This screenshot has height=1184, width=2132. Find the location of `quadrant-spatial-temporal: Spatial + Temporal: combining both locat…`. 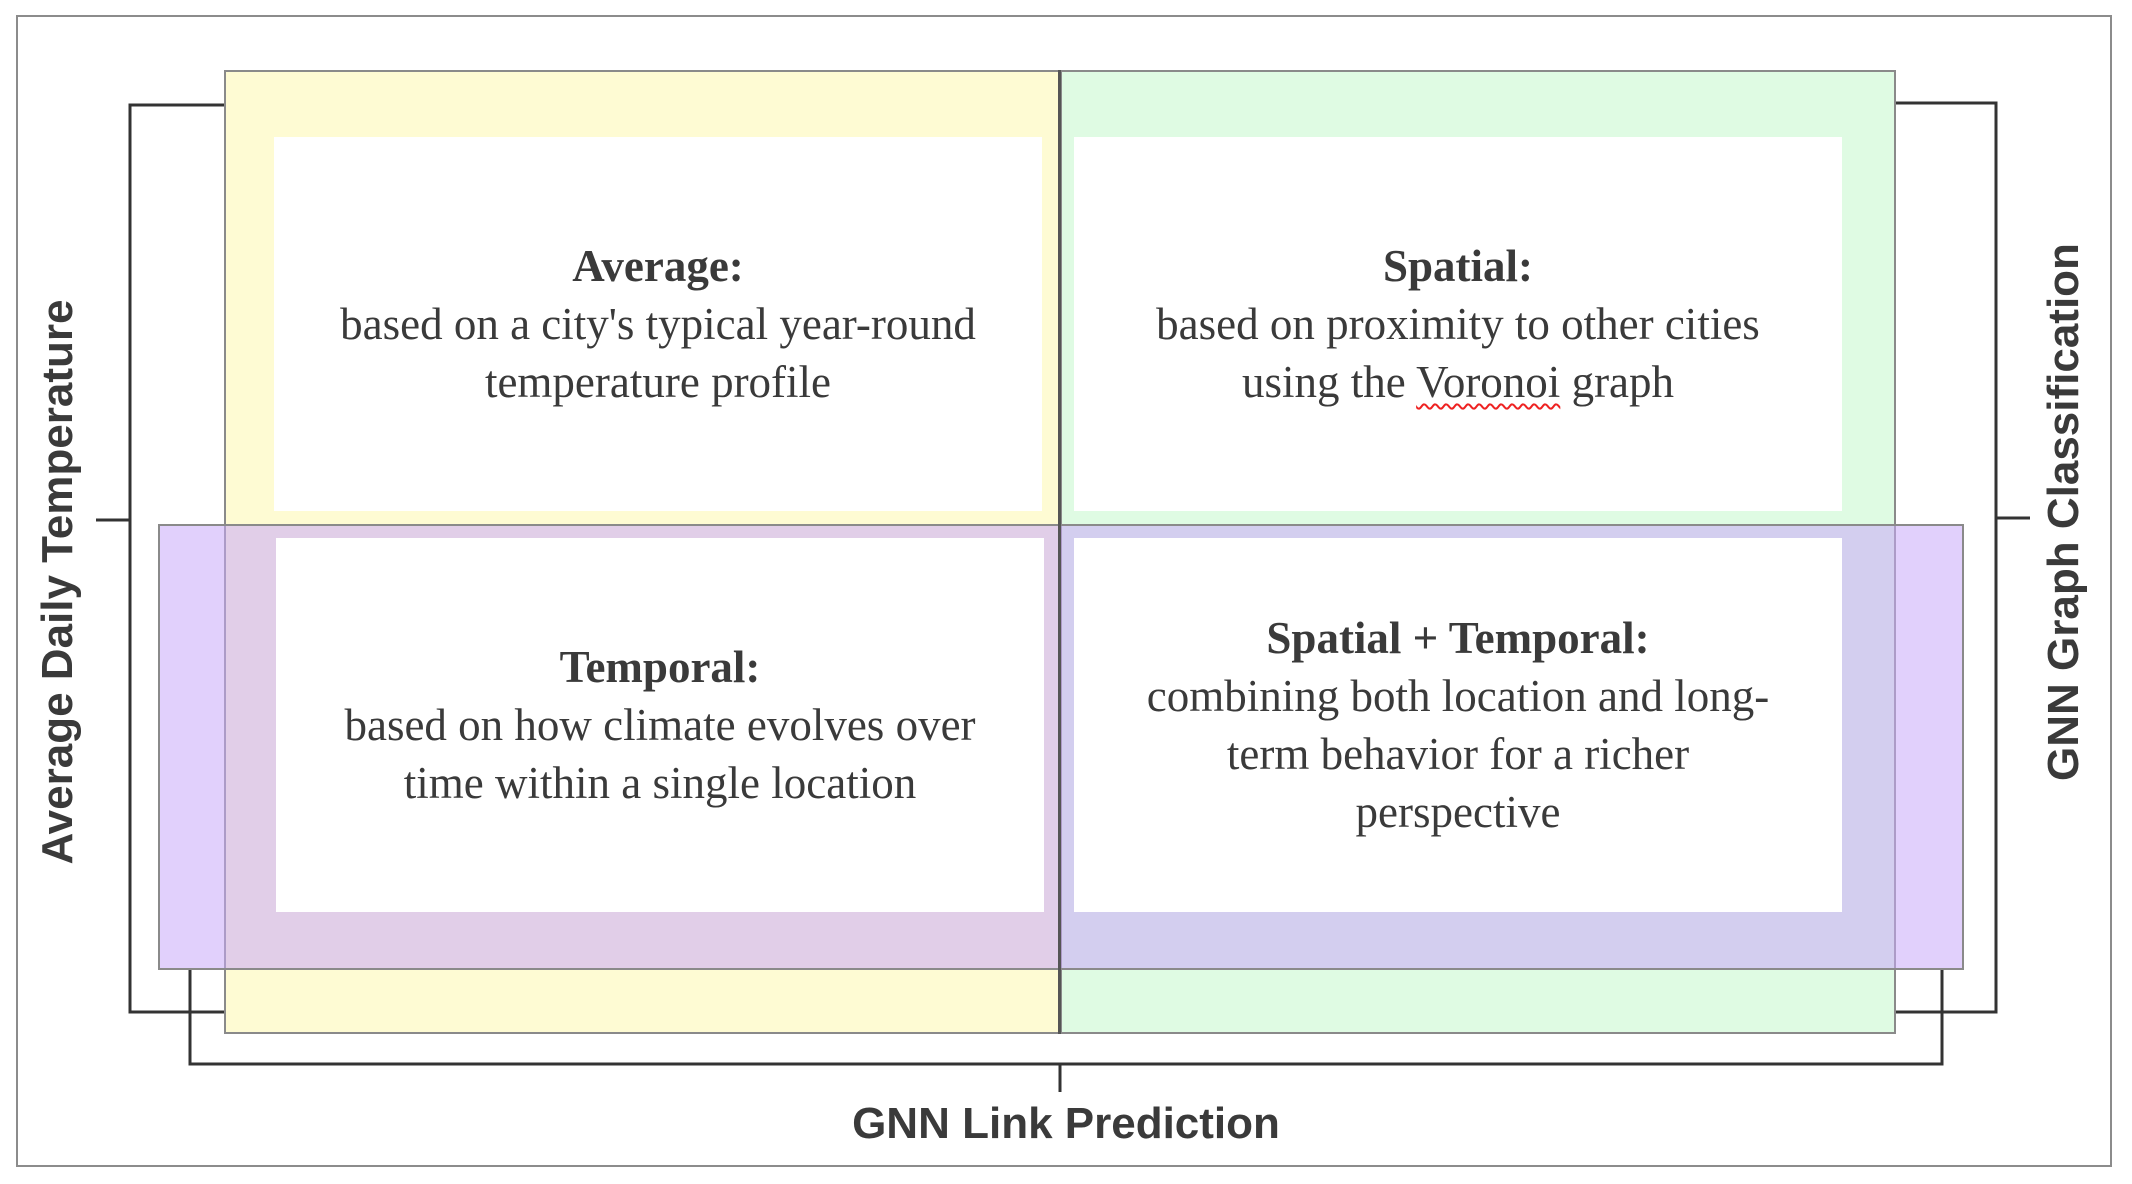

quadrant-spatial-temporal: Spatial + Temporal: combining both locat… is located at coordinates (1458, 725).